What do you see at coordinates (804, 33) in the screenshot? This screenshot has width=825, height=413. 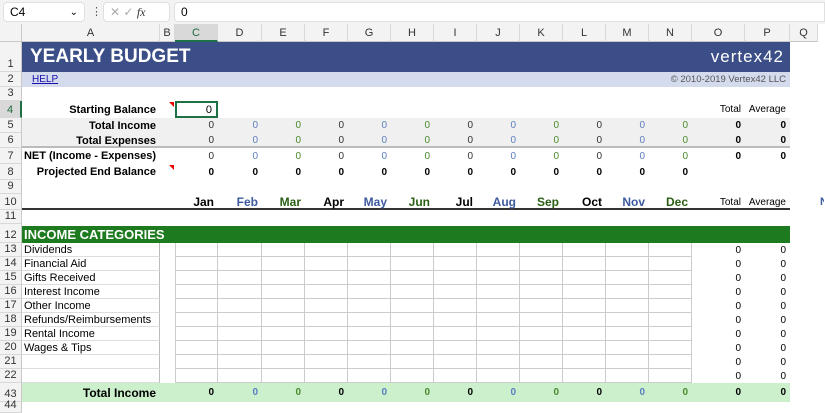 I see `column-header-q: Q` at bounding box center [804, 33].